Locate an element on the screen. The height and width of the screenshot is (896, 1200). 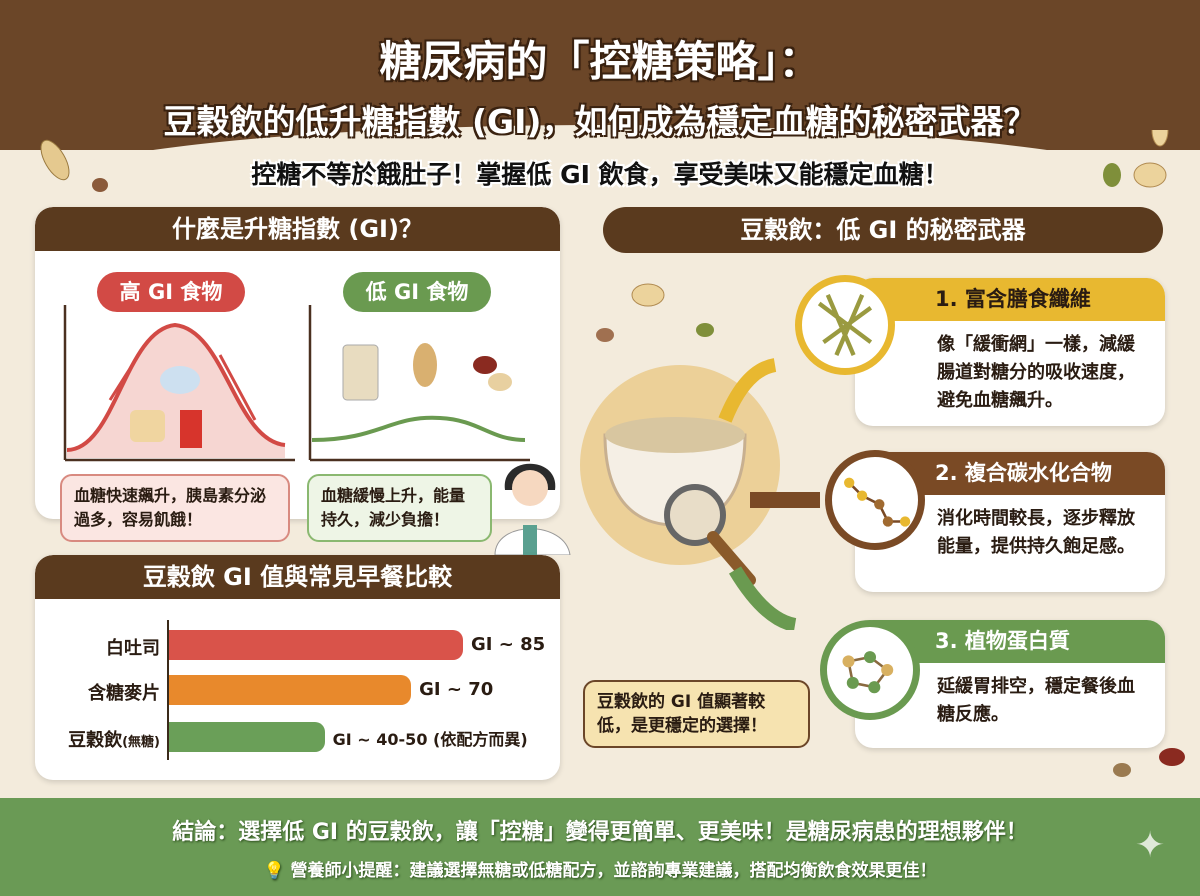
card-title: 1. 富含膳食纖維 is located at coordinates (1010, 299).